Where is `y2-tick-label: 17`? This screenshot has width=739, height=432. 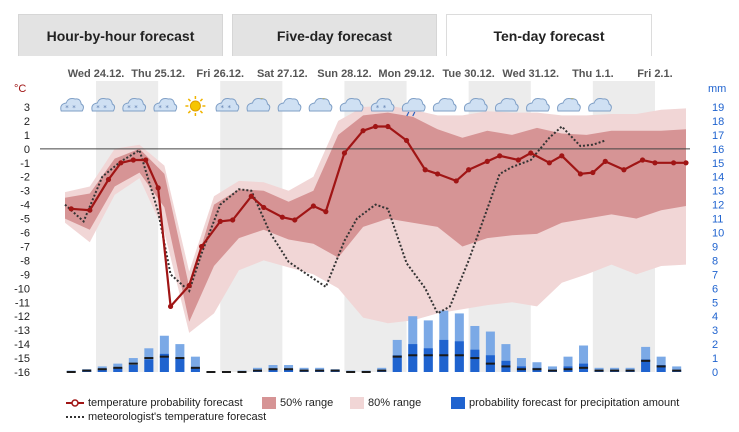
y2-tick-label: 17 is located at coordinates (718, 136).